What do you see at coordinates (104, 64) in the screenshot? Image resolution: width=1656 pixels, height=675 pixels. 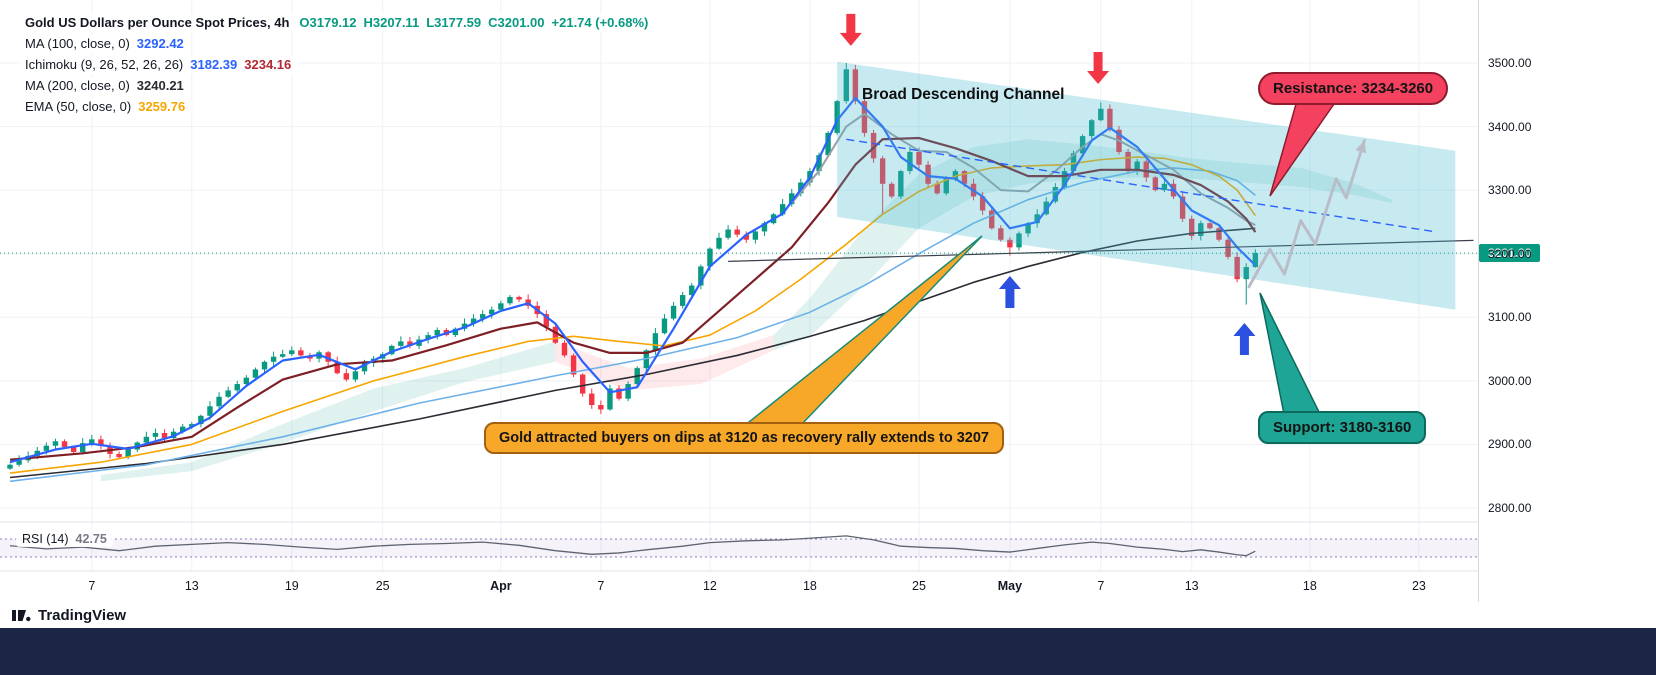 I see `indicator-name: Ichimoku (9, 26, 52, 26, 26)` at bounding box center [104, 64].